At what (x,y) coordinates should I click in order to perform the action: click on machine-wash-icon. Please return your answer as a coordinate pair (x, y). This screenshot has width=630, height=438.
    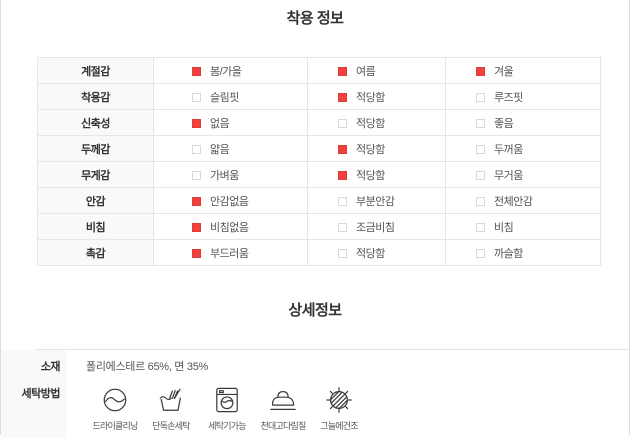
    Looking at the image, I should click on (227, 400).